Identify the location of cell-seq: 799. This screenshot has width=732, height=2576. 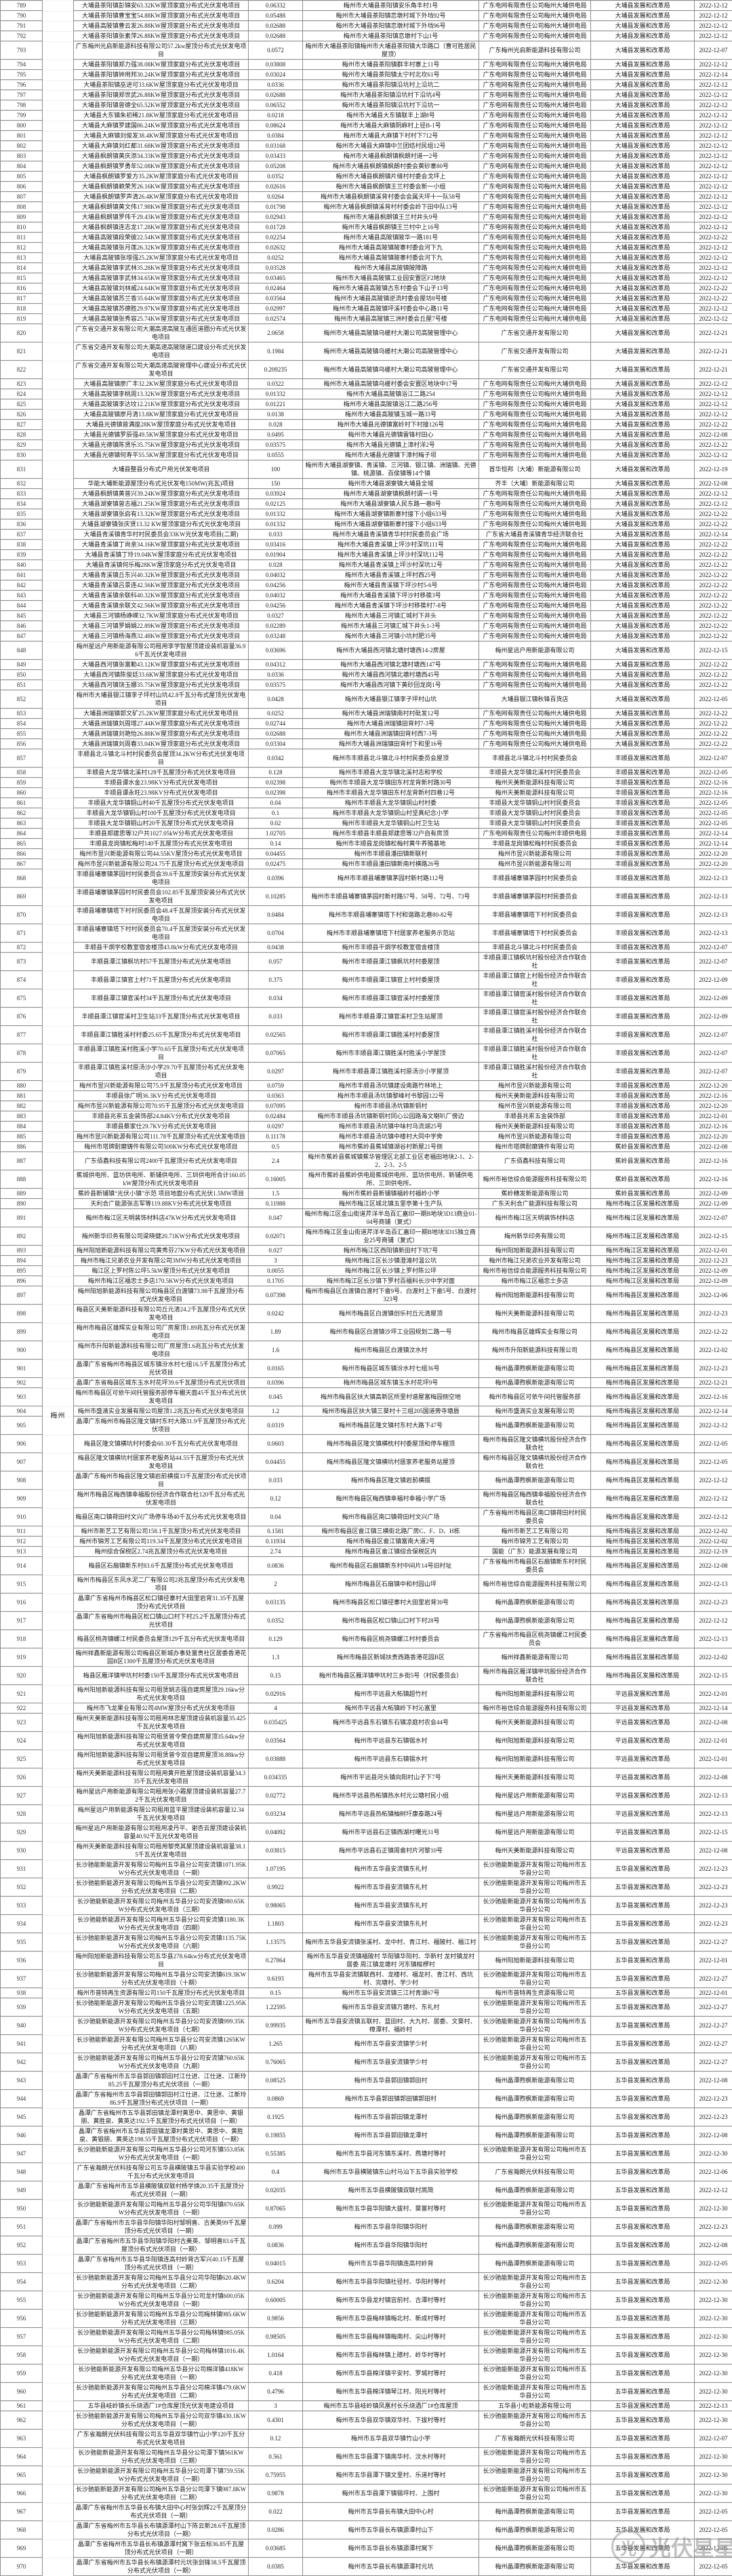
(22, 116).